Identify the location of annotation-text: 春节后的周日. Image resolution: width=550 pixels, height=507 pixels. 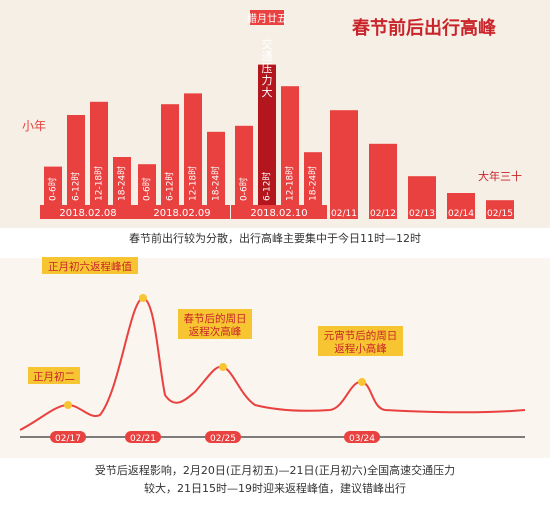
(215, 318).